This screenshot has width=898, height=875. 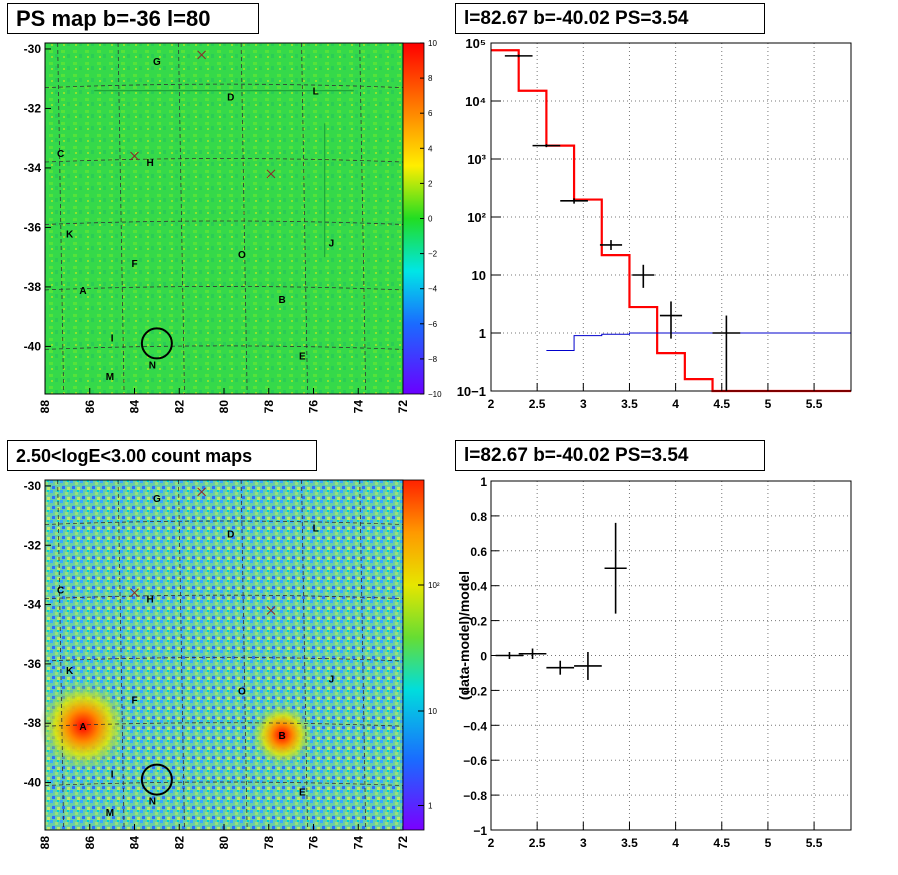 I want to click on source-label: A, so click(x=82, y=727).